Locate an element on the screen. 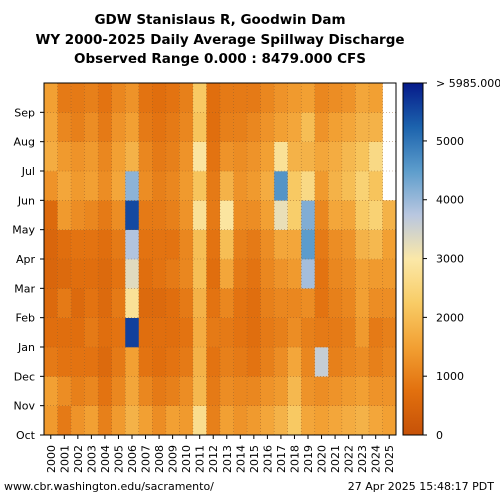  source-url: www.cbr.washington.edu/sacramento/ is located at coordinates (109, 486).